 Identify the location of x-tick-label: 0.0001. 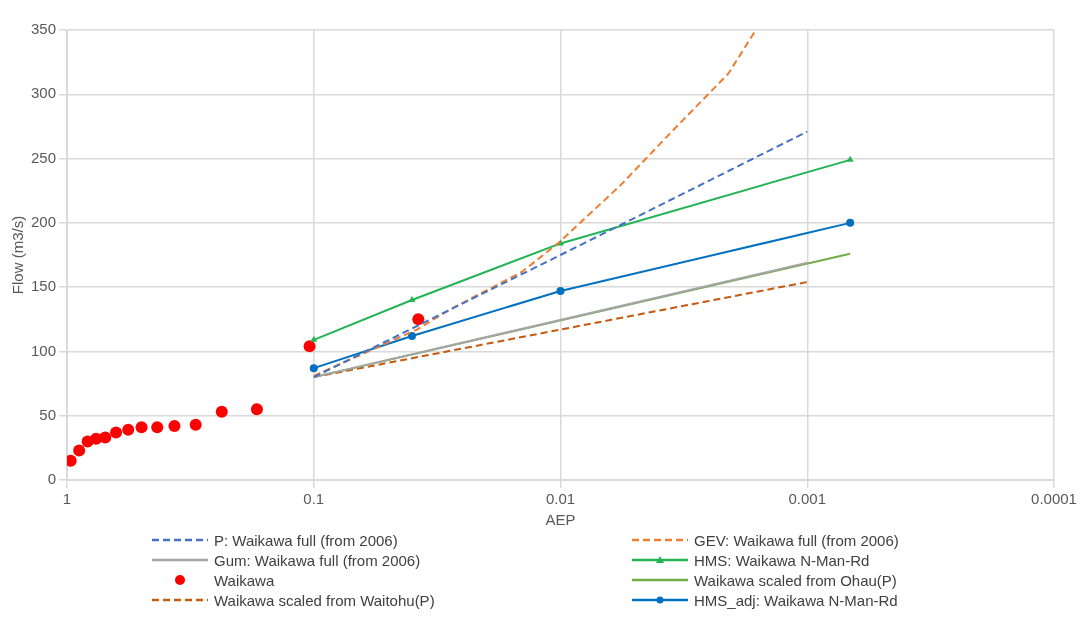
(1054, 499).